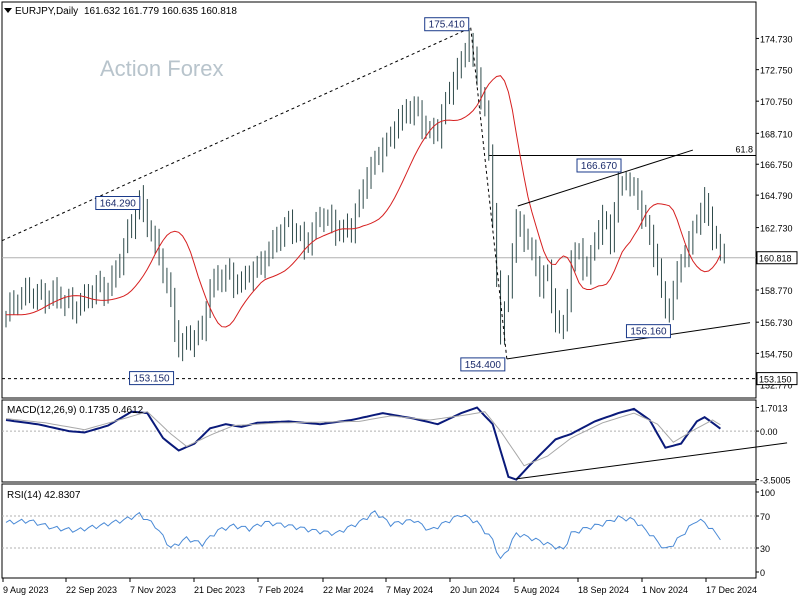 This screenshot has width=800, height=605. Describe the element at coordinates (91, 590) in the screenshot. I see `date-tick-label: 22 Sep 2023` at that location.